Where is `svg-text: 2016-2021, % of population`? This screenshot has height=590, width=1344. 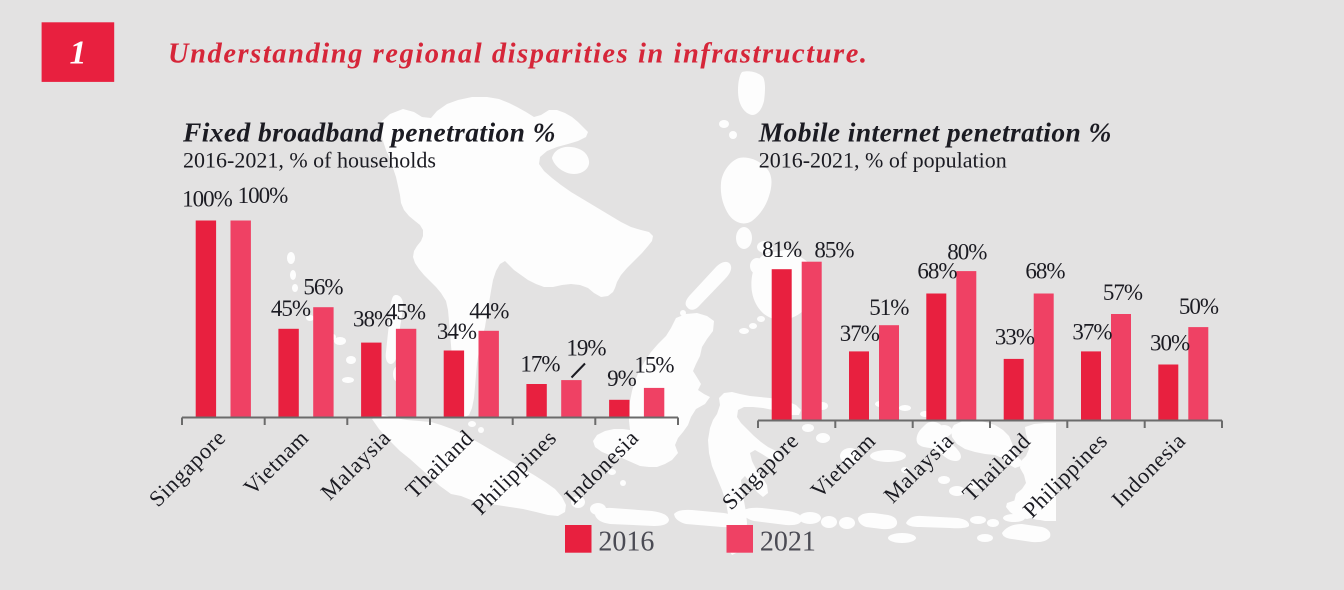 svg-text: 2016-2021, % of population is located at coordinates (883, 160).